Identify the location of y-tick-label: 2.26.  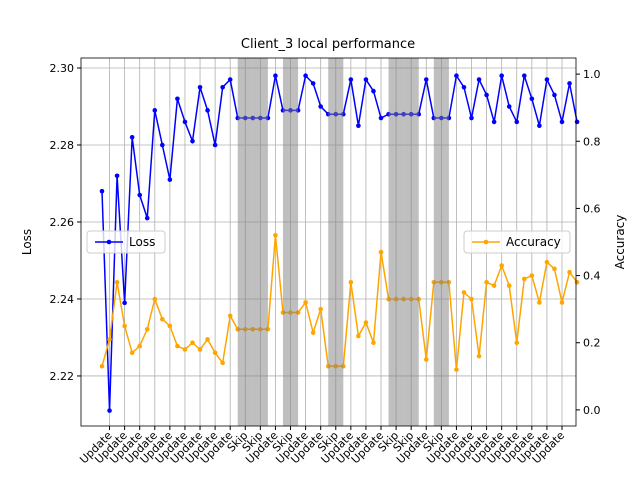
(62, 222).